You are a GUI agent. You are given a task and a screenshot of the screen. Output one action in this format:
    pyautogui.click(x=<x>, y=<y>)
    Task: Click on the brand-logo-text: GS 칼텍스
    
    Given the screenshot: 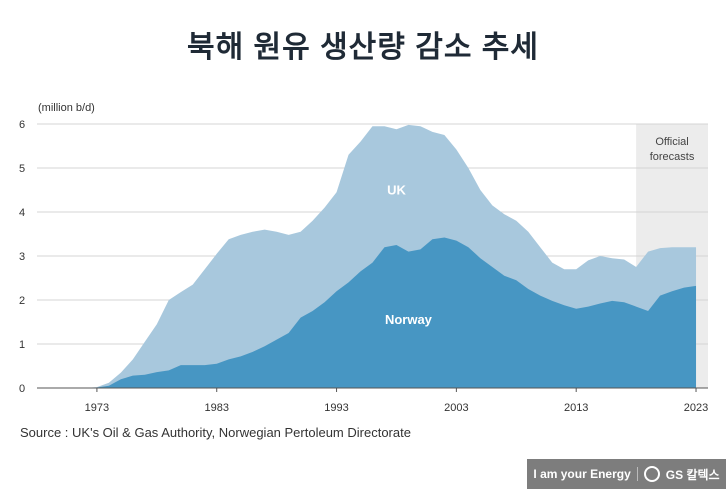 What is the action you would take?
    pyautogui.click(x=692, y=474)
    